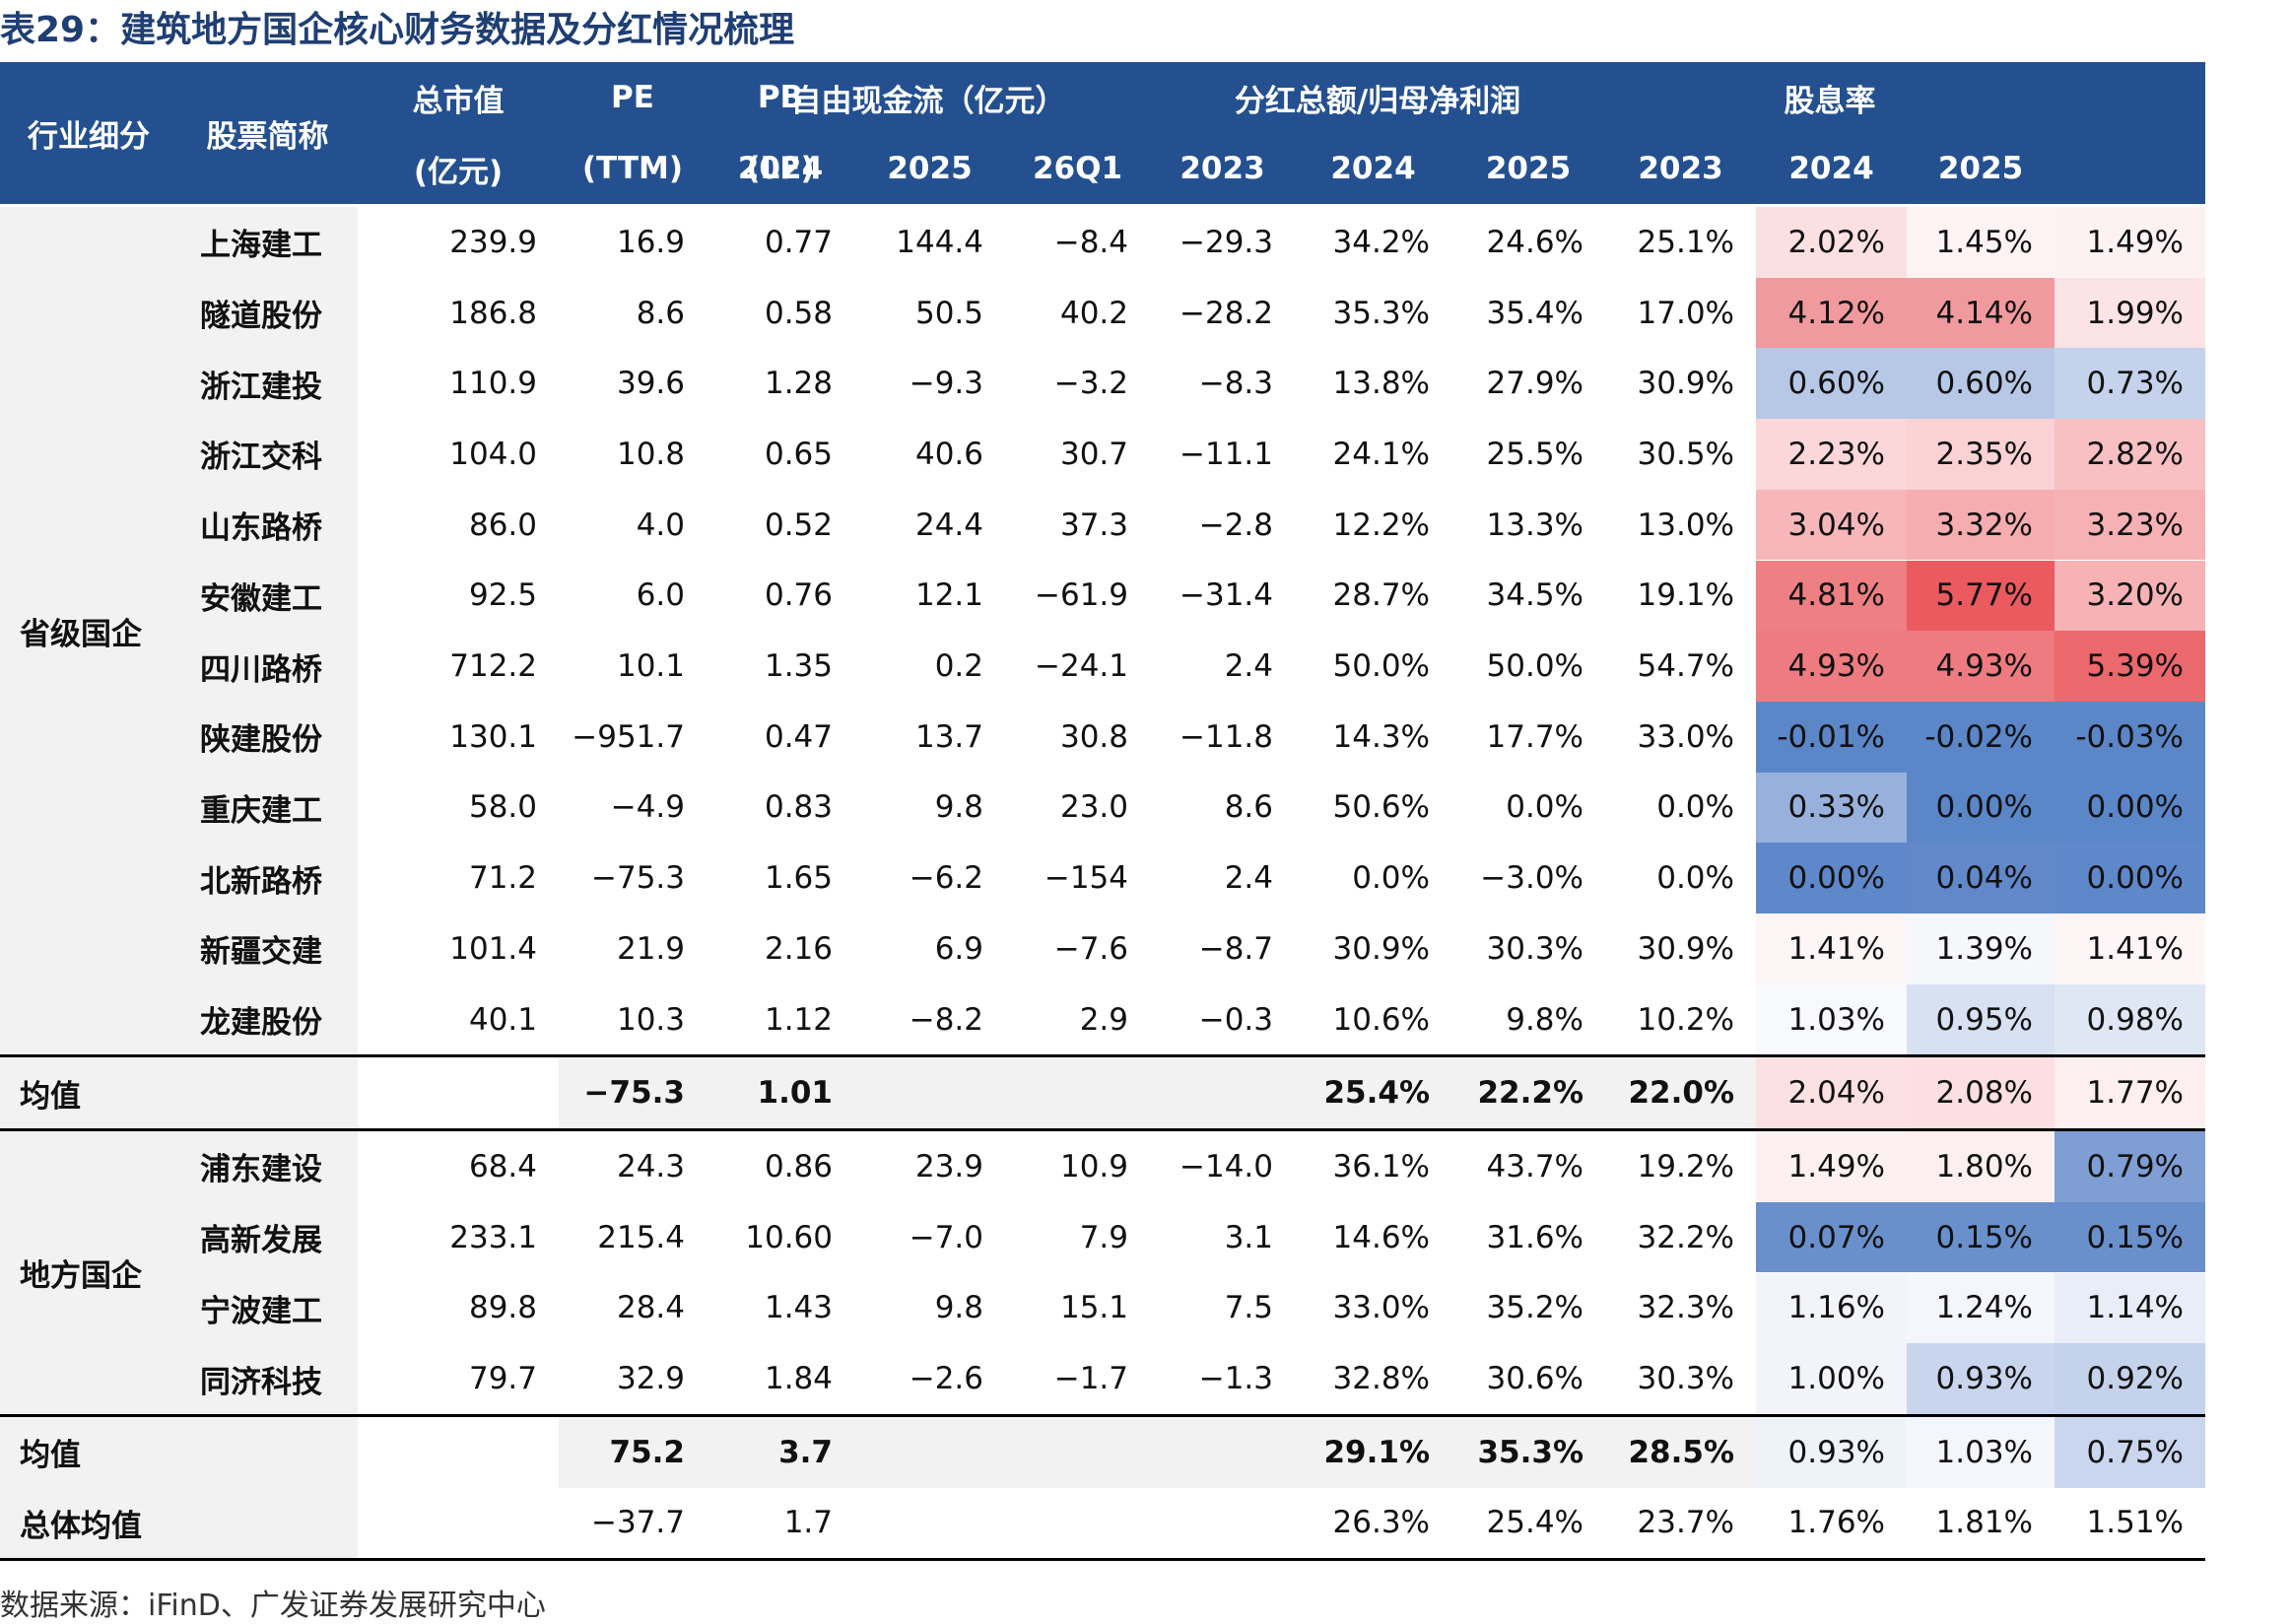 The width and height of the screenshot is (2291, 1624). What do you see at coordinates (2135, 1523) in the screenshot?
I see `cell: 1.51%` at bounding box center [2135, 1523].